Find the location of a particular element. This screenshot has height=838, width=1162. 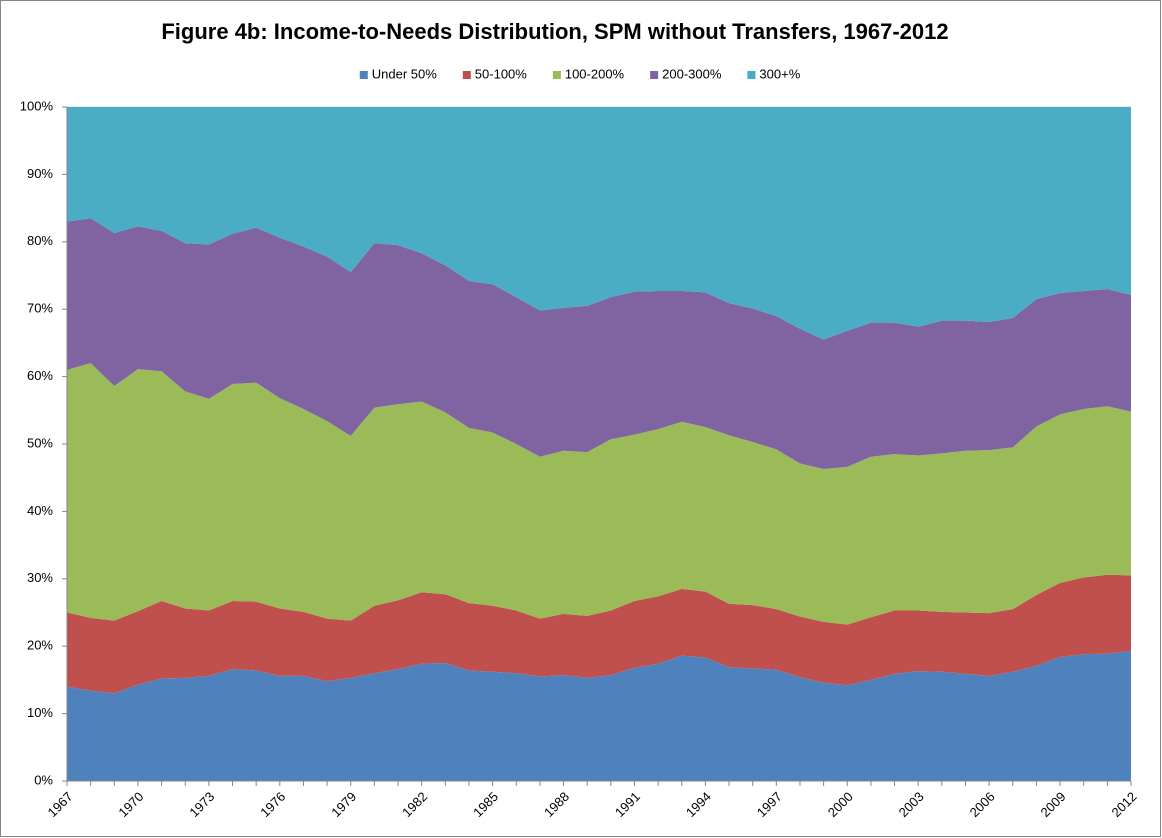

legend-label: 200-300% is located at coordinates (692, 73).